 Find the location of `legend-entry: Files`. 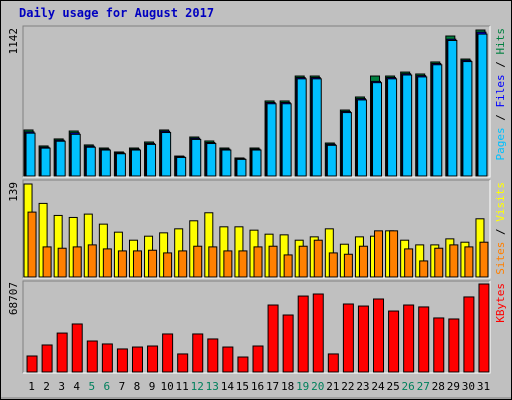

legend-entry: Files is located at coordinates (500, 90).